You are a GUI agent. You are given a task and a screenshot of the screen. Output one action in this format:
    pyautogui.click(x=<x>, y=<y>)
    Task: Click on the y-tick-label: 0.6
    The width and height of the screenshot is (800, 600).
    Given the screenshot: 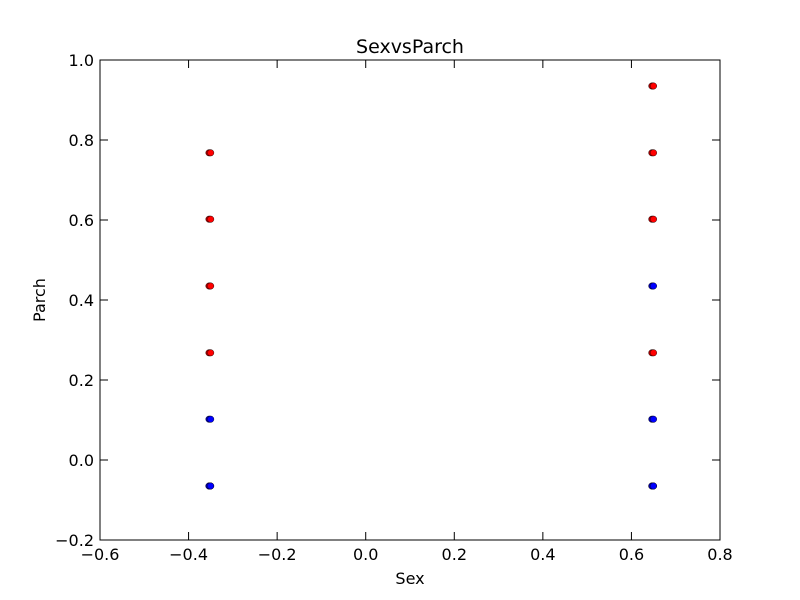 What is the action you would take?
    pyautogui.click(x=81, y=220)
    